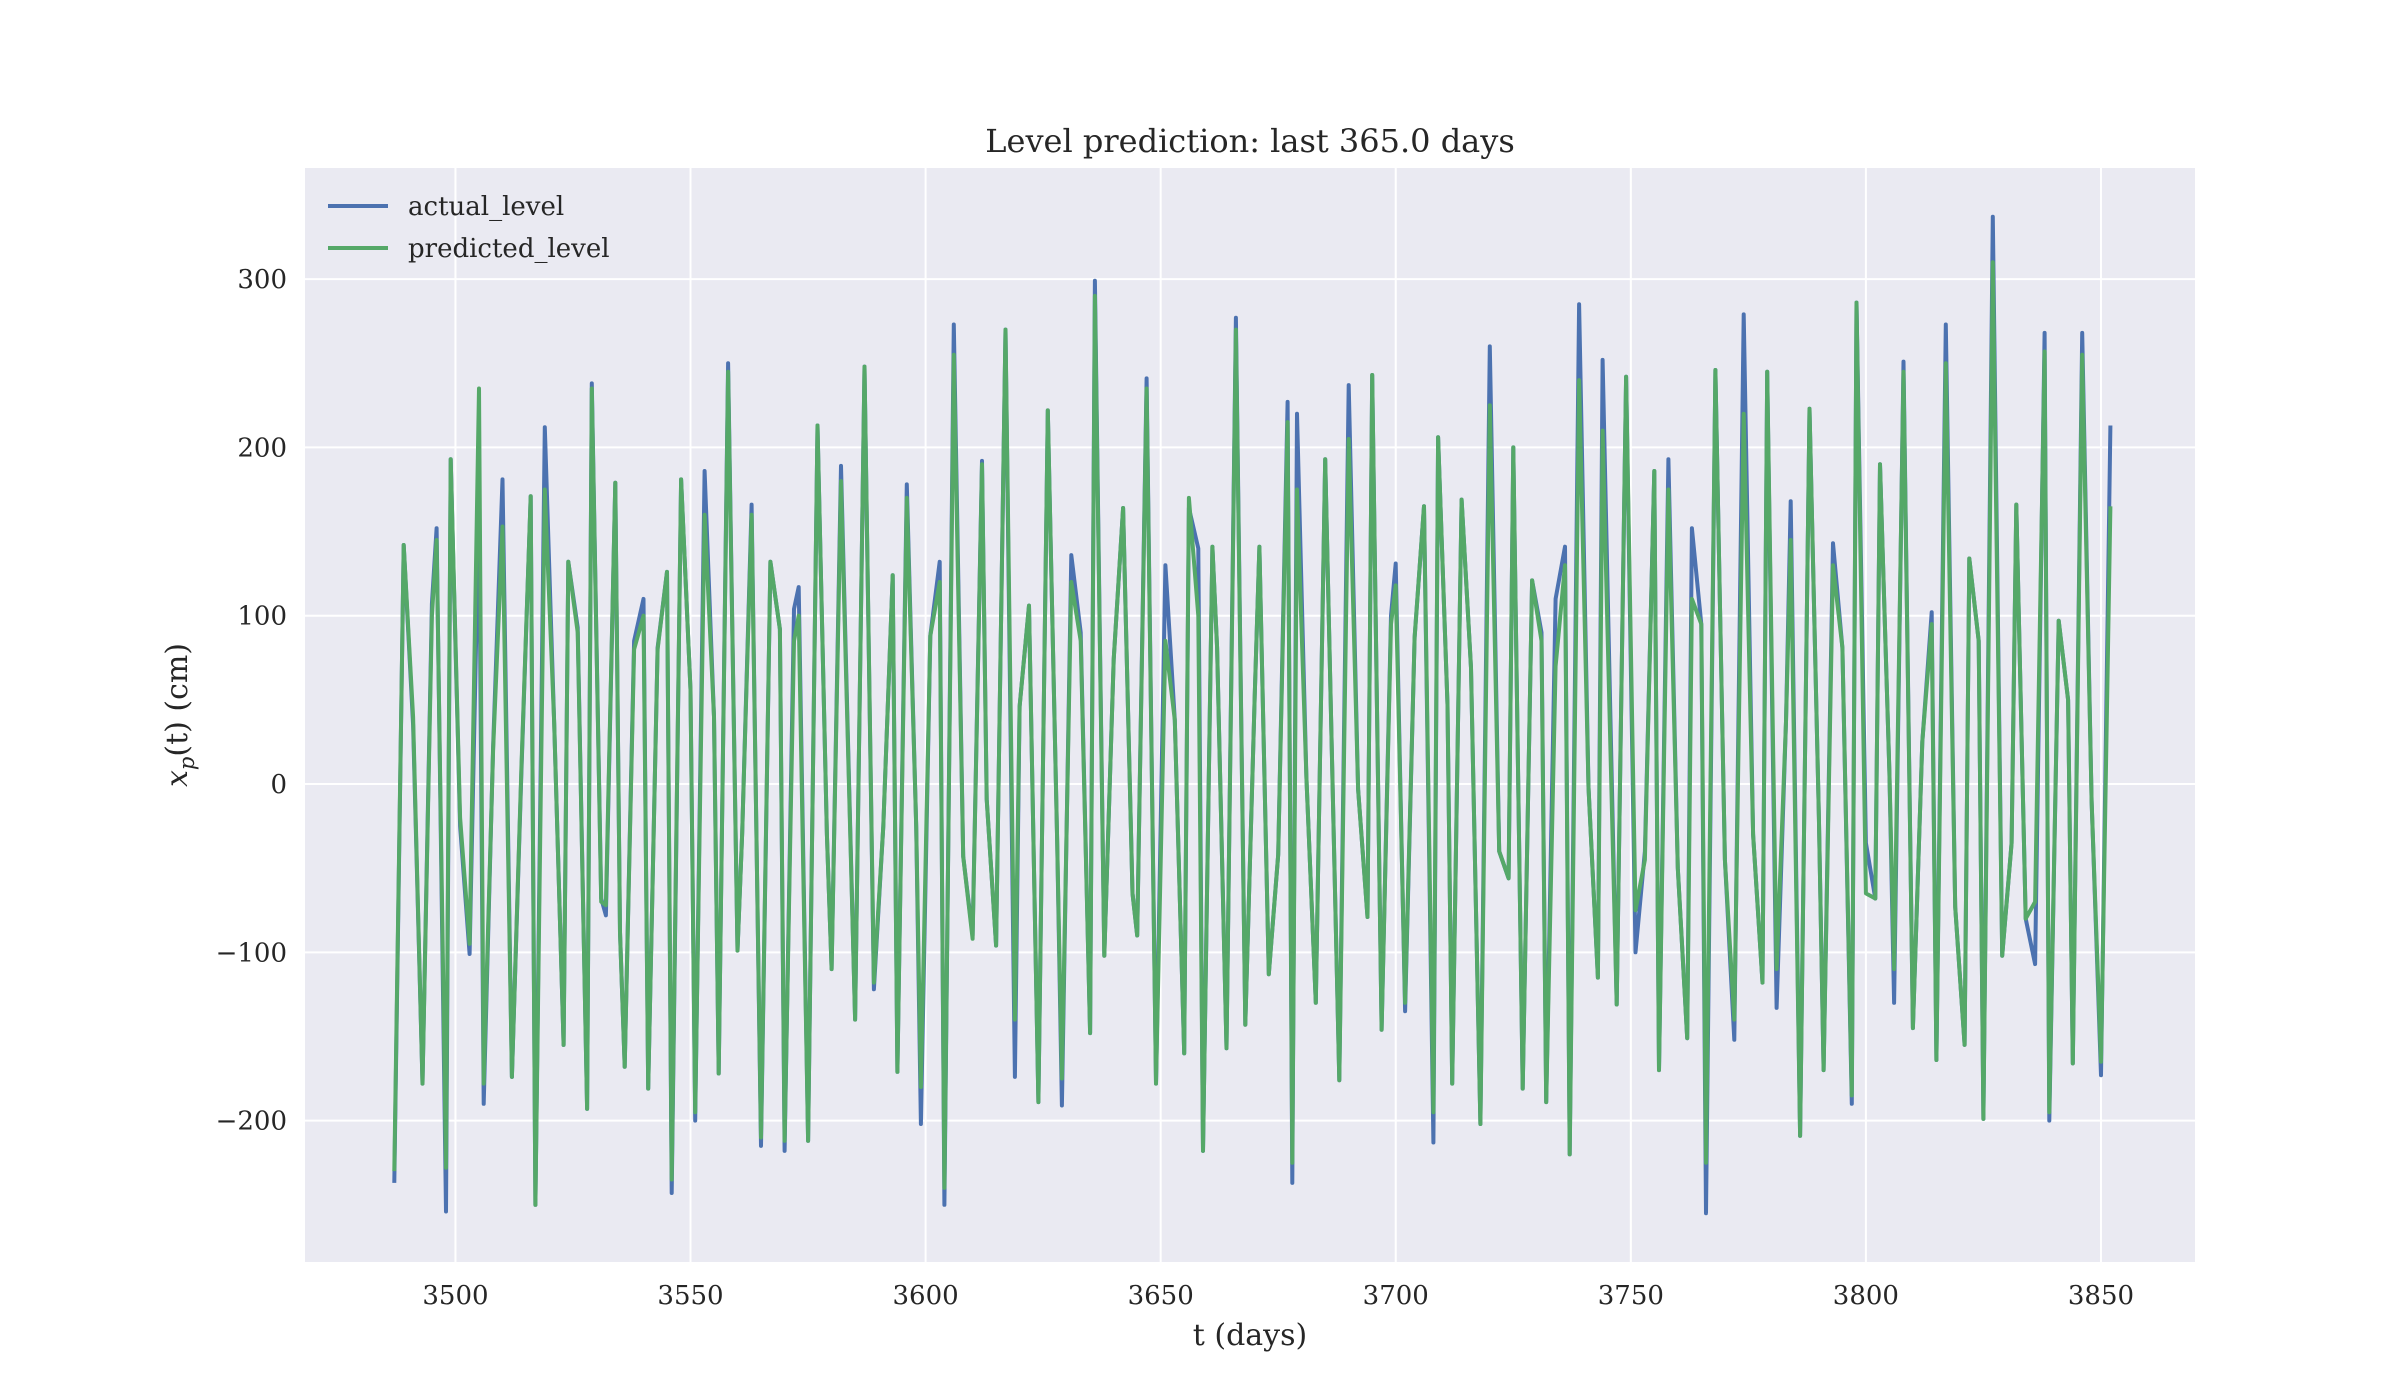  Describe the element at coordinates (469, 228) in the screenshot. I see `legend: actual_level predicted_level` at that location.